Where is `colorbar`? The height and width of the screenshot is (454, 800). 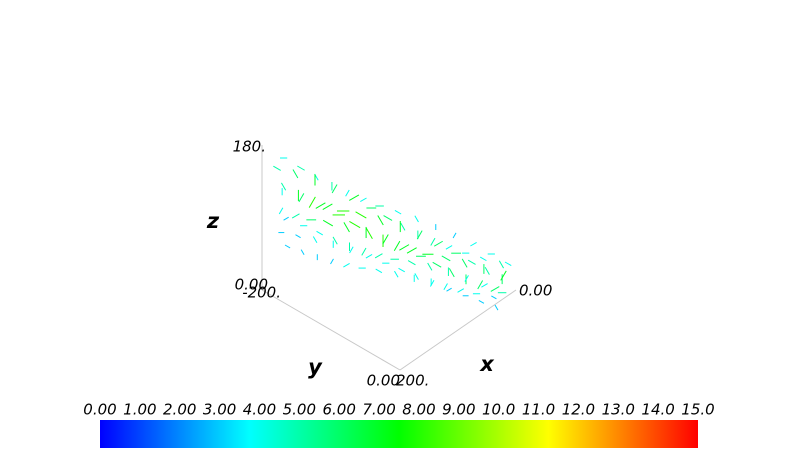
colorbar is located at coordinates (399, 434).